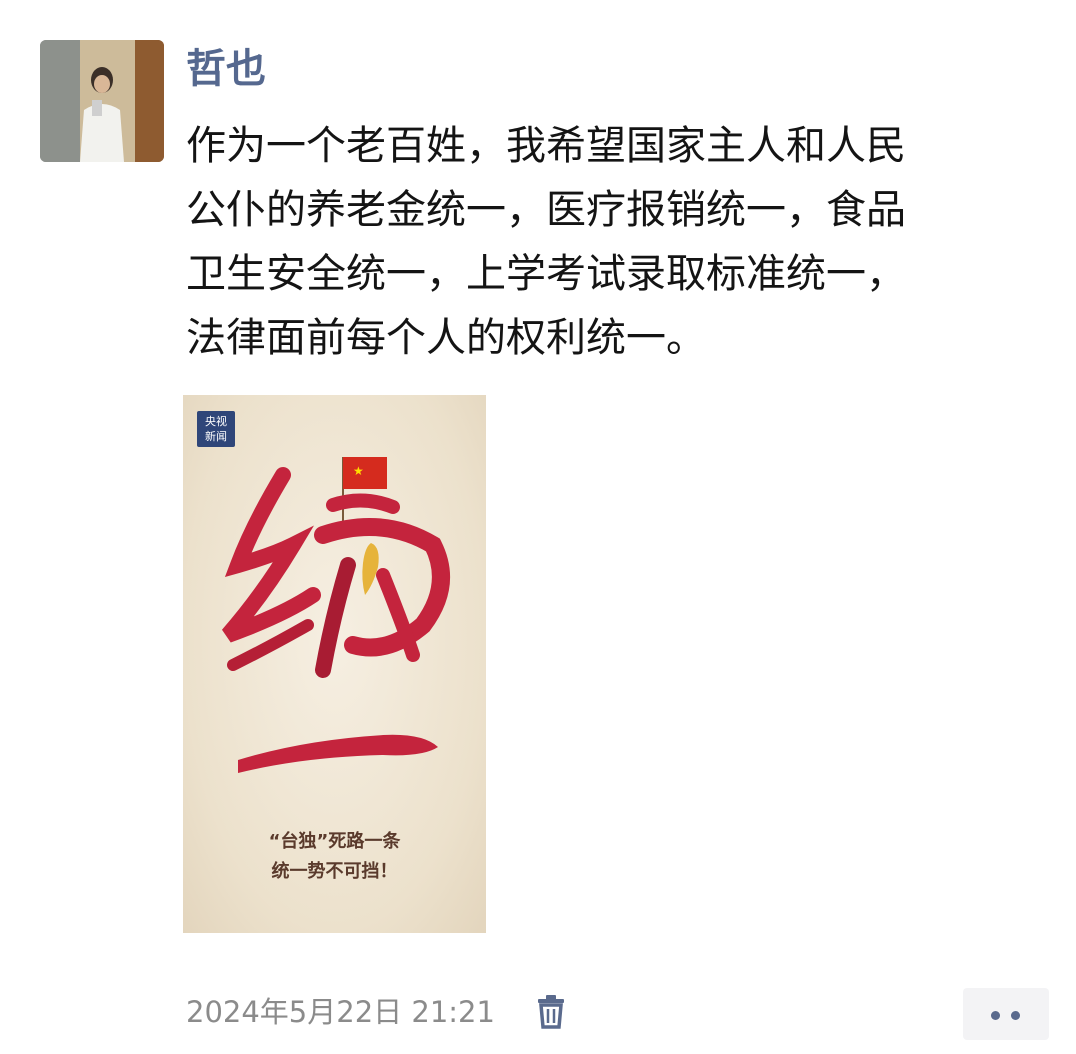 The height and width of the screenshot is (1054, 1076). I want to click on poster-caption-line-2: 统一势不可挡！, so click(334, 871).